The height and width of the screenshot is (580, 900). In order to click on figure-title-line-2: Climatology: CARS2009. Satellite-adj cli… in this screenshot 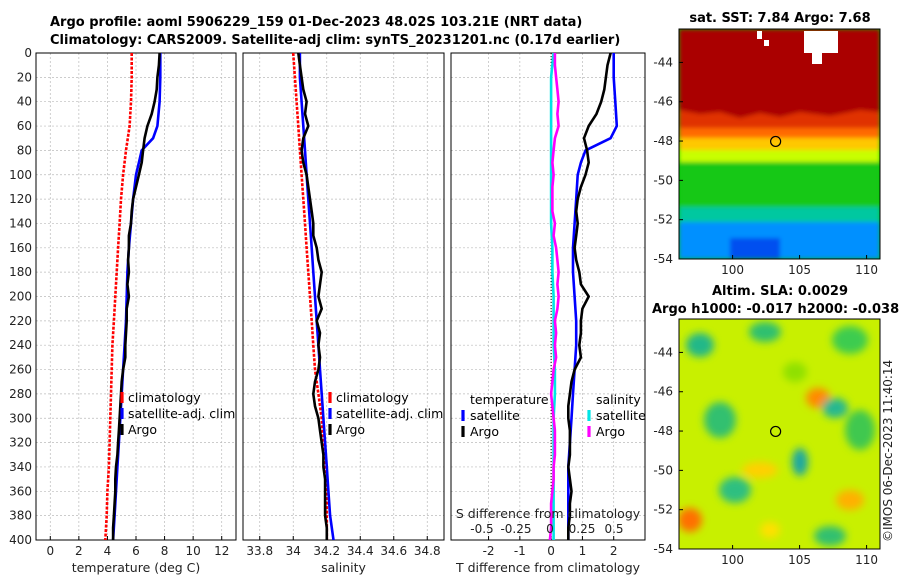, I will do `click(335, 40)`.